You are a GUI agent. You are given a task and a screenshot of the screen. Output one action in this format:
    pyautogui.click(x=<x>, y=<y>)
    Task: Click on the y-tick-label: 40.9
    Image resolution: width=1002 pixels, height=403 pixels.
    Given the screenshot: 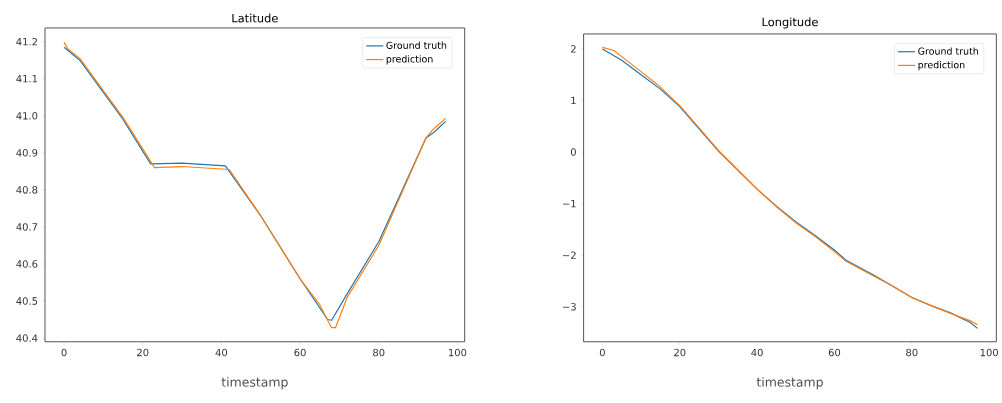 What is the action you would take?
    pyautogui.click(x=27, y=153)
    